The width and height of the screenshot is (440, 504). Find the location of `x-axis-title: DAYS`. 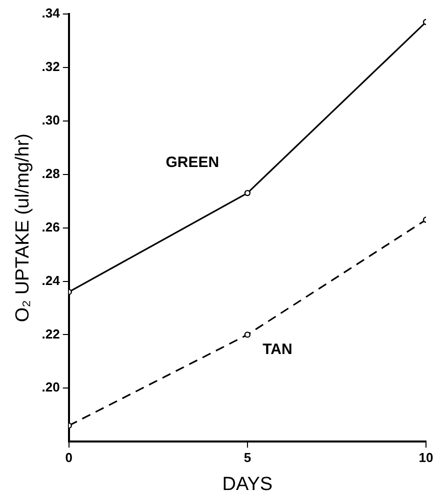

x-axis-title: DAYS is located at coordinates (247, 484).